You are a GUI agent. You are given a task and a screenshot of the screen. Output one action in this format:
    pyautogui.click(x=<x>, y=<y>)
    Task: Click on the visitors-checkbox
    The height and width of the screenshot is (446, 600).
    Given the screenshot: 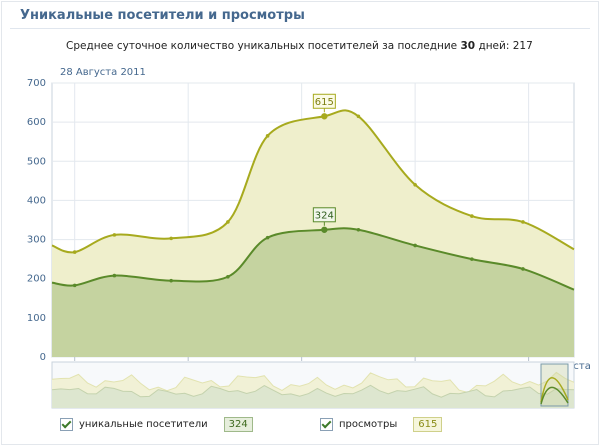 What is the action you would take?
    pyautogui.click(x=66, y=424)
    